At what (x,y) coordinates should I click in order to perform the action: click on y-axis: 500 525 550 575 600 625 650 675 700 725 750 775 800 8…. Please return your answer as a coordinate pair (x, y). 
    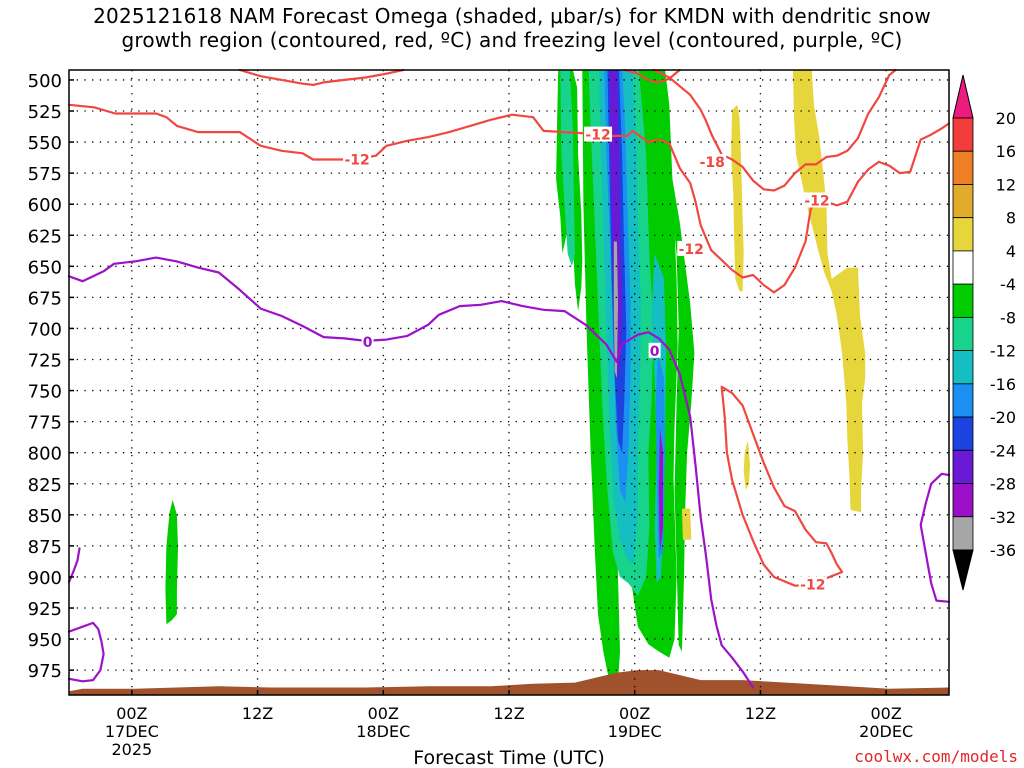
    Looking at the image, I should click on (51, 376).